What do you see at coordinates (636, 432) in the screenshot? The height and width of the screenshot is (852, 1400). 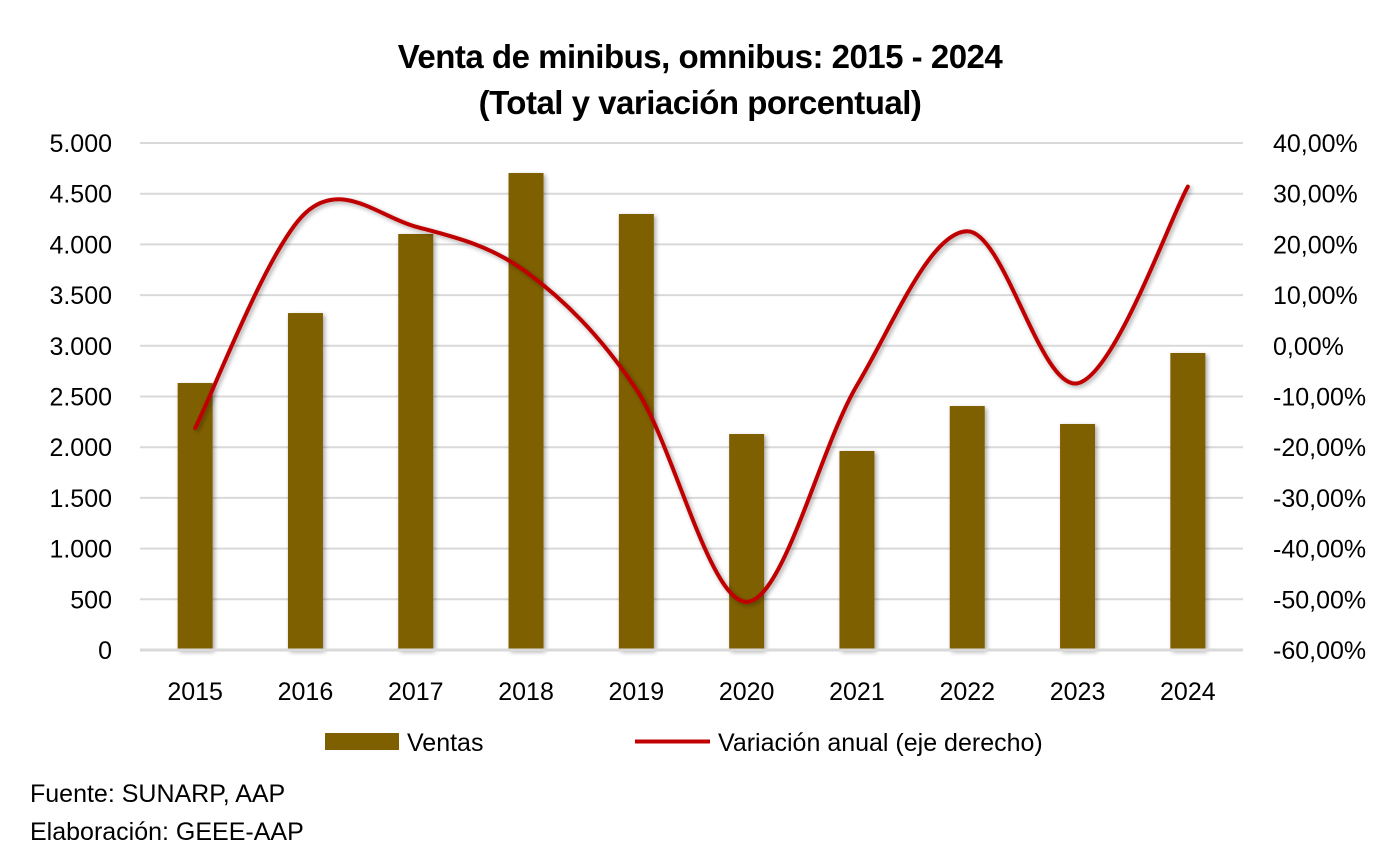 I see `bar-2019` at bounding box center [636, 432].